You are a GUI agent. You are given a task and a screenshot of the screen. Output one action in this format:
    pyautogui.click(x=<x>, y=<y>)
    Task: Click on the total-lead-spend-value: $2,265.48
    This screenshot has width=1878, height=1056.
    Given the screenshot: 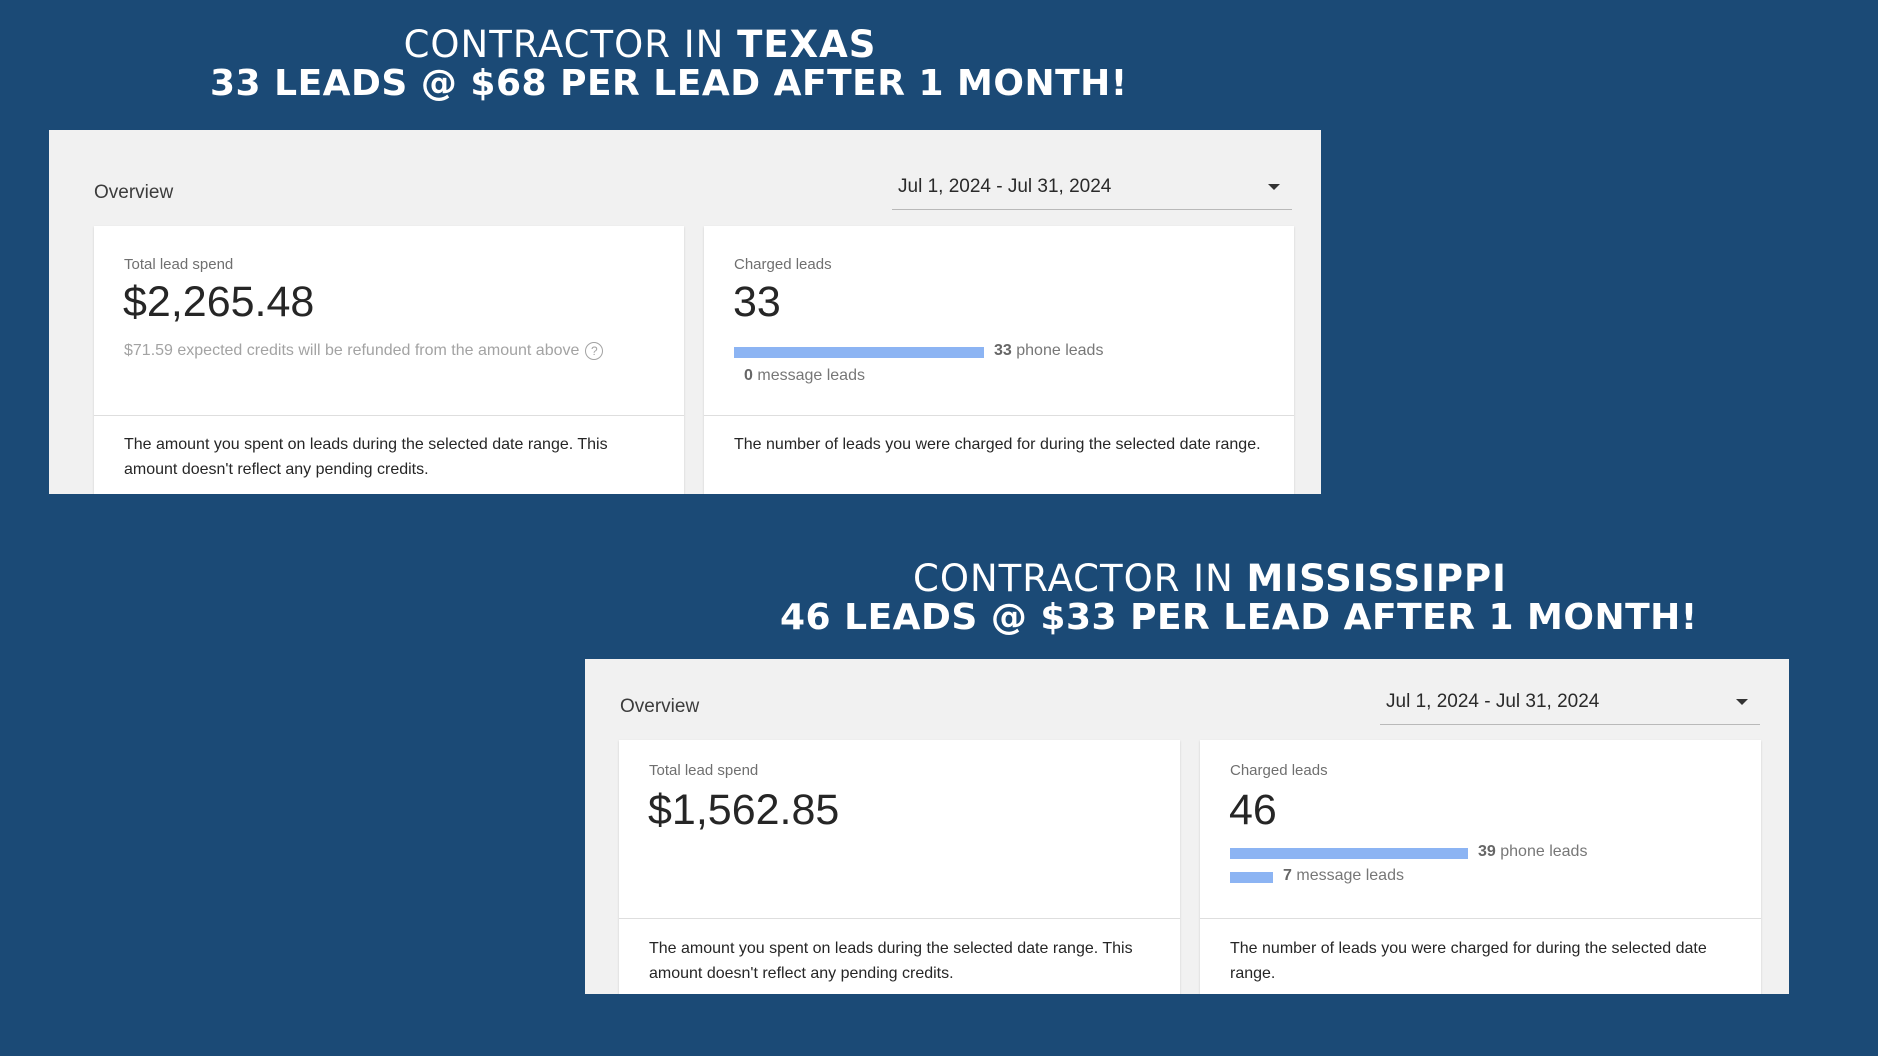 What is the action you would take?
    pyautogui.click(x=219, y=302)
    